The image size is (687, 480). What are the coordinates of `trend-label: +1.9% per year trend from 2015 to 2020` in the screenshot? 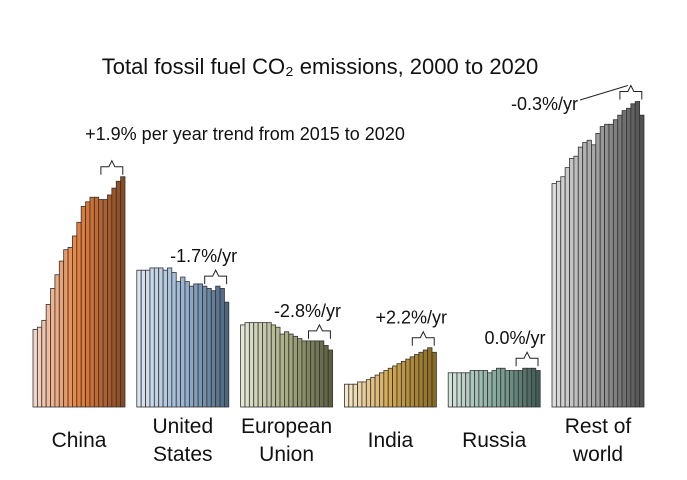 It's located at (245, 134).